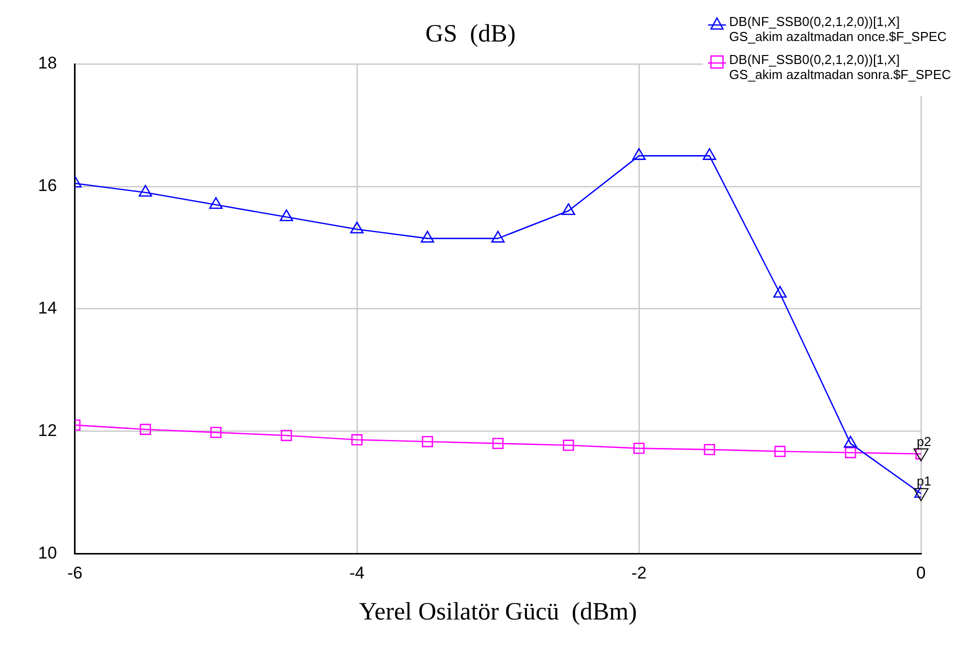 The width and height of the screenshot is (957, 646). Describe the element at coordinates (921, 572) in the screenshot. I see `x-tick-label: 0` at that location.